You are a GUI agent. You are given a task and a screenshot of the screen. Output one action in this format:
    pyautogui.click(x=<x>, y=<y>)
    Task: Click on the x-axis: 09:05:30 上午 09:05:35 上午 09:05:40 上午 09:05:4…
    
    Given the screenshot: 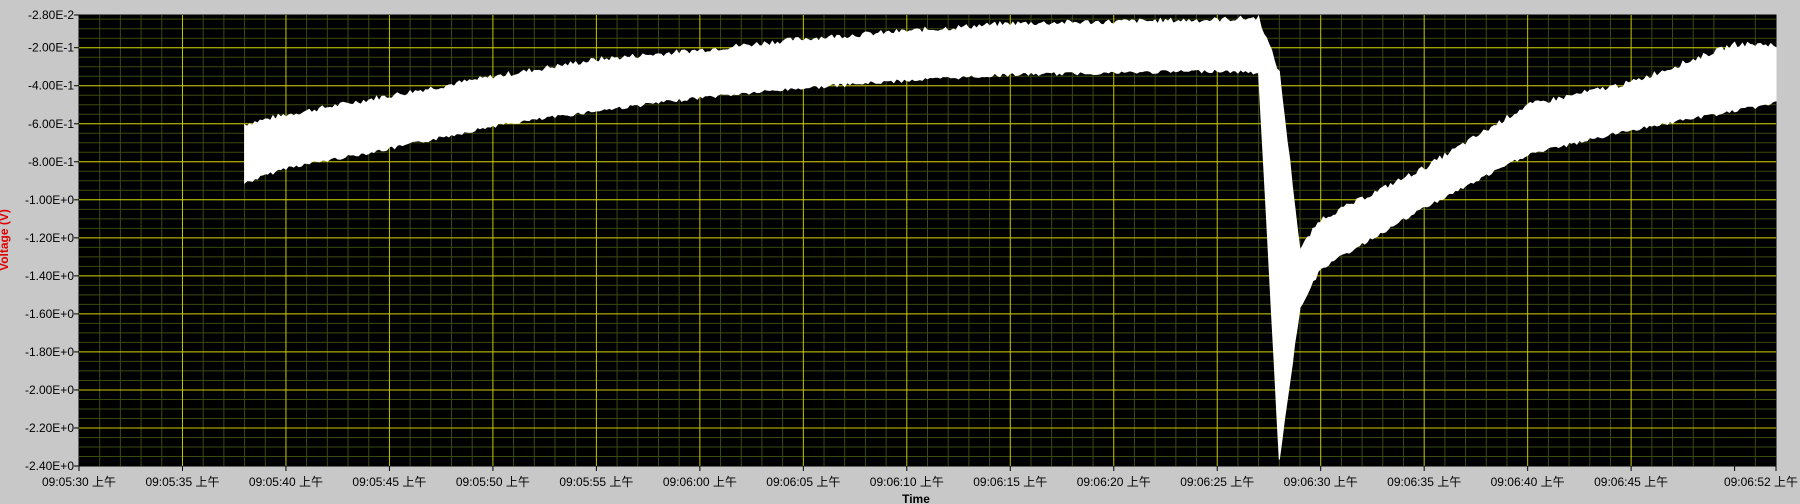 What is the action you would take?
    pyautogui.click(x=920, y=477)
    